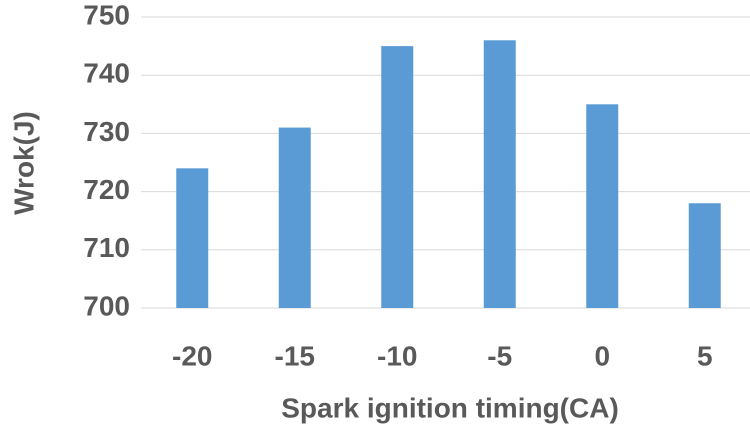 This screenshot has width=750, height=442. Describe the element at coordinates (397, 355) in the screenshot. I see `x-tick-label: -10` at that location.